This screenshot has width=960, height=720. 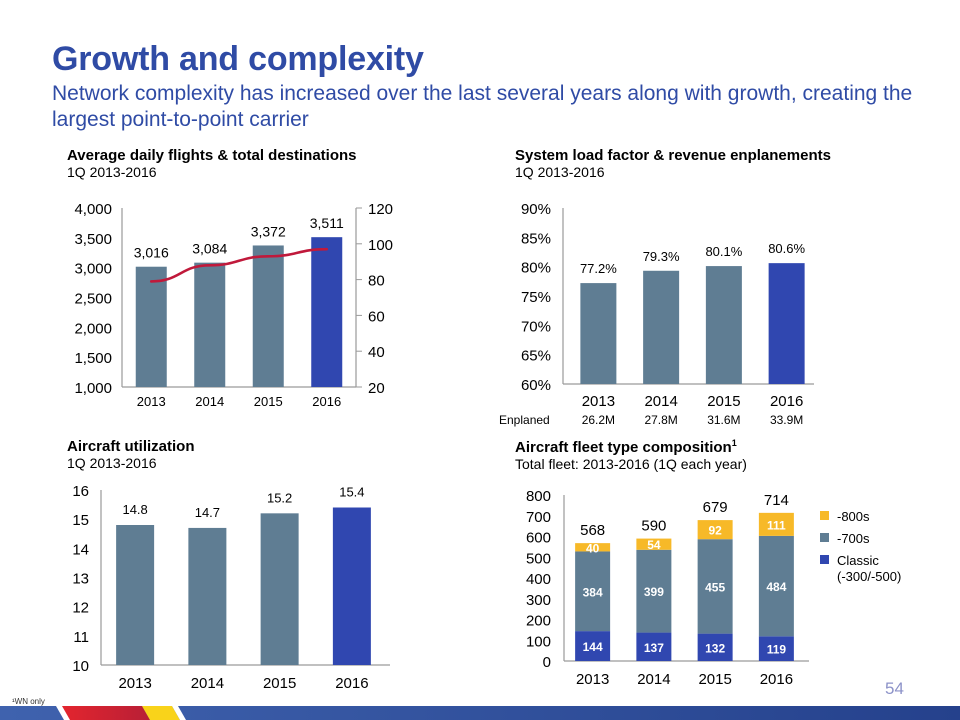 I want to click on total-label: 590, so click(x=653, y=526).